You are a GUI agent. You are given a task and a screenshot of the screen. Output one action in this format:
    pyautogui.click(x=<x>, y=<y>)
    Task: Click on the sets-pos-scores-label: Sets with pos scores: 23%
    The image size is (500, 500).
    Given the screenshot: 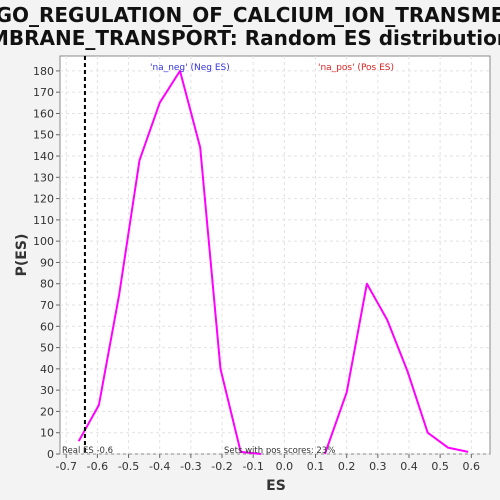 What is the action you would take?
    pyautogui.click(x=279, y=451)
    